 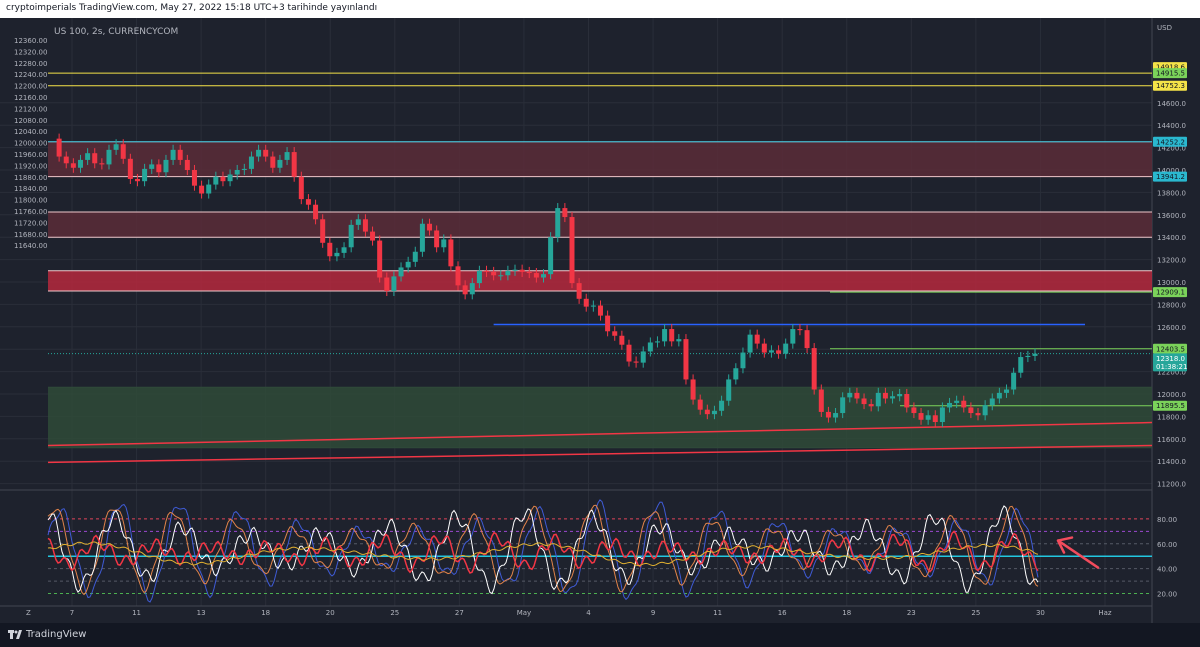 What do you see at coordinates (1170, 177) in the screenshot?
I see `price-badge-value: 13941.2` at bounding box center [1170, 177].